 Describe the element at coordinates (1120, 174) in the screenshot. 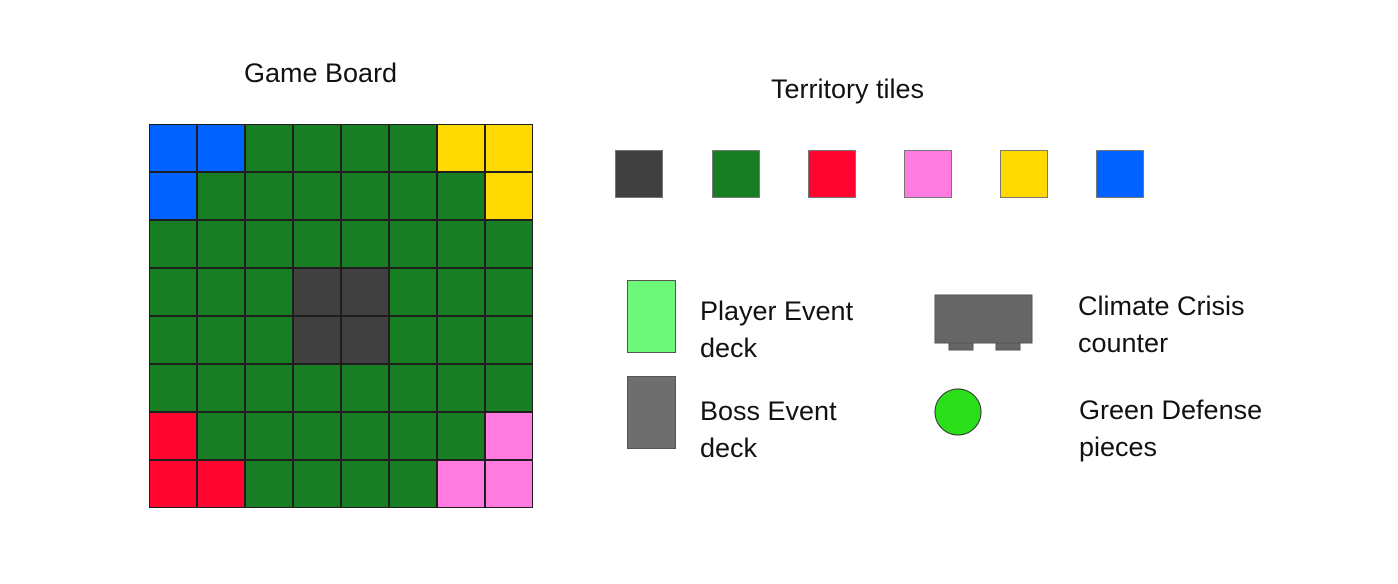

I see `territory-tile-blue` at that location.